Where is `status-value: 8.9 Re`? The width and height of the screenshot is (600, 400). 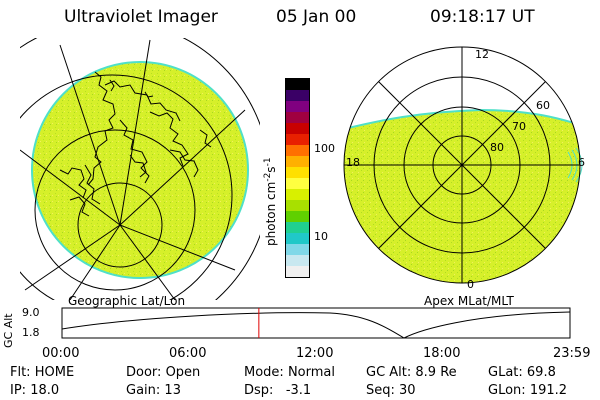 status-value: 8.9 Re is located at coordinates (436, 372).